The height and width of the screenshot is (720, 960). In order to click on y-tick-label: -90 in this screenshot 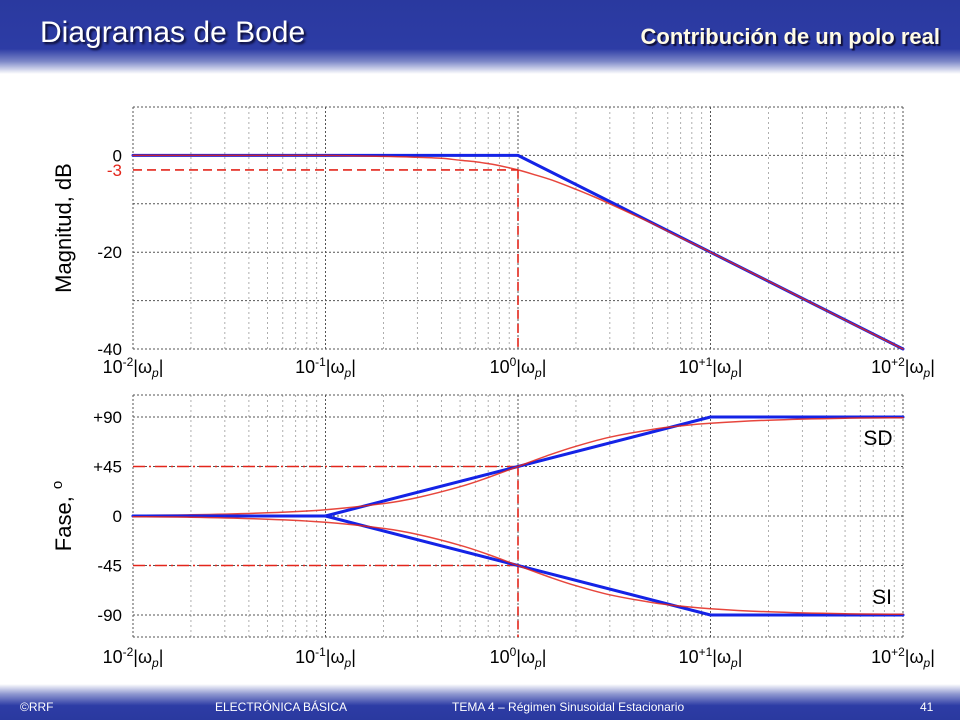, I will do `click(109, 615)`.